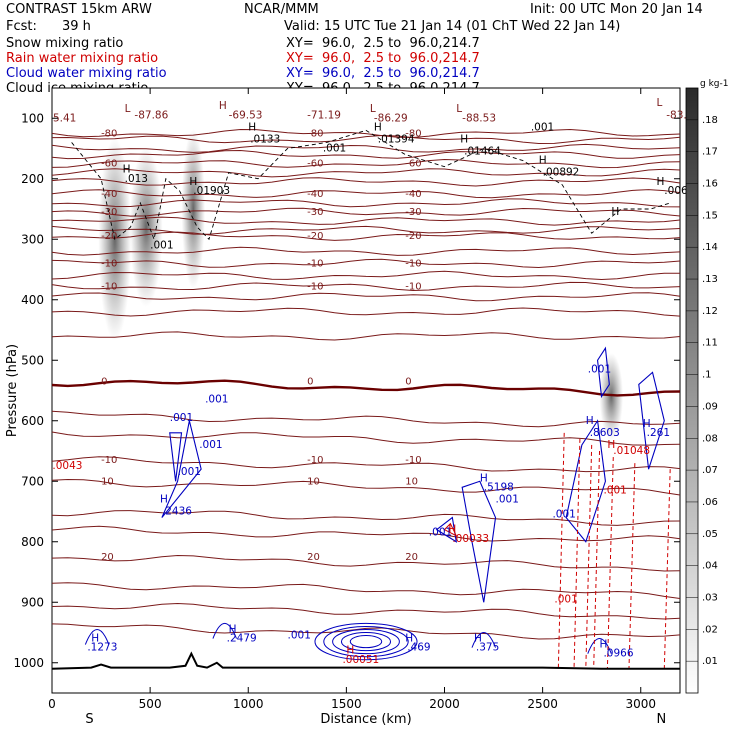  I want to click on contour-label: .0966, so click(618, 654).